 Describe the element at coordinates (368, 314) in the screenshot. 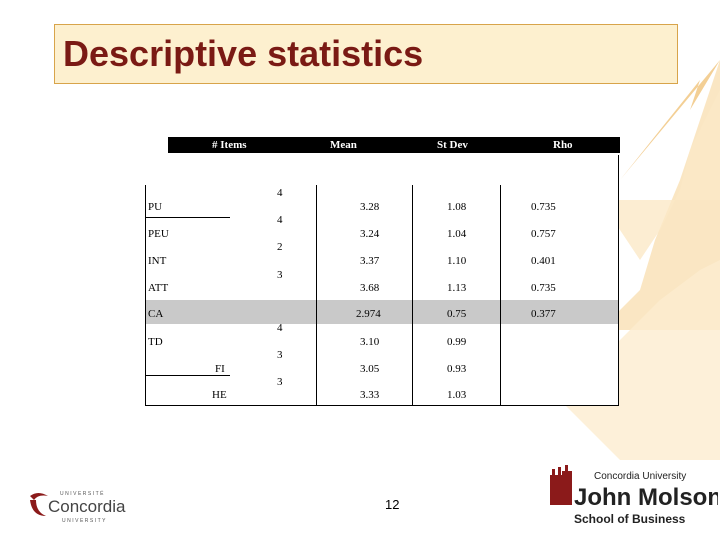

I see `ca-mean: 2.974` at that location.